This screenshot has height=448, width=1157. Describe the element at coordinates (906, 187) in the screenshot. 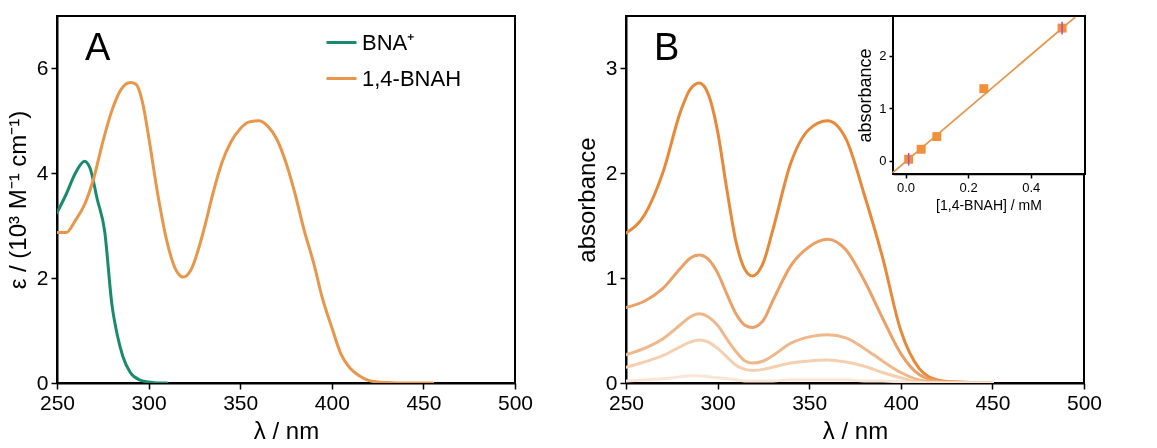

I see `x-tick-label: 0.0` at that location.